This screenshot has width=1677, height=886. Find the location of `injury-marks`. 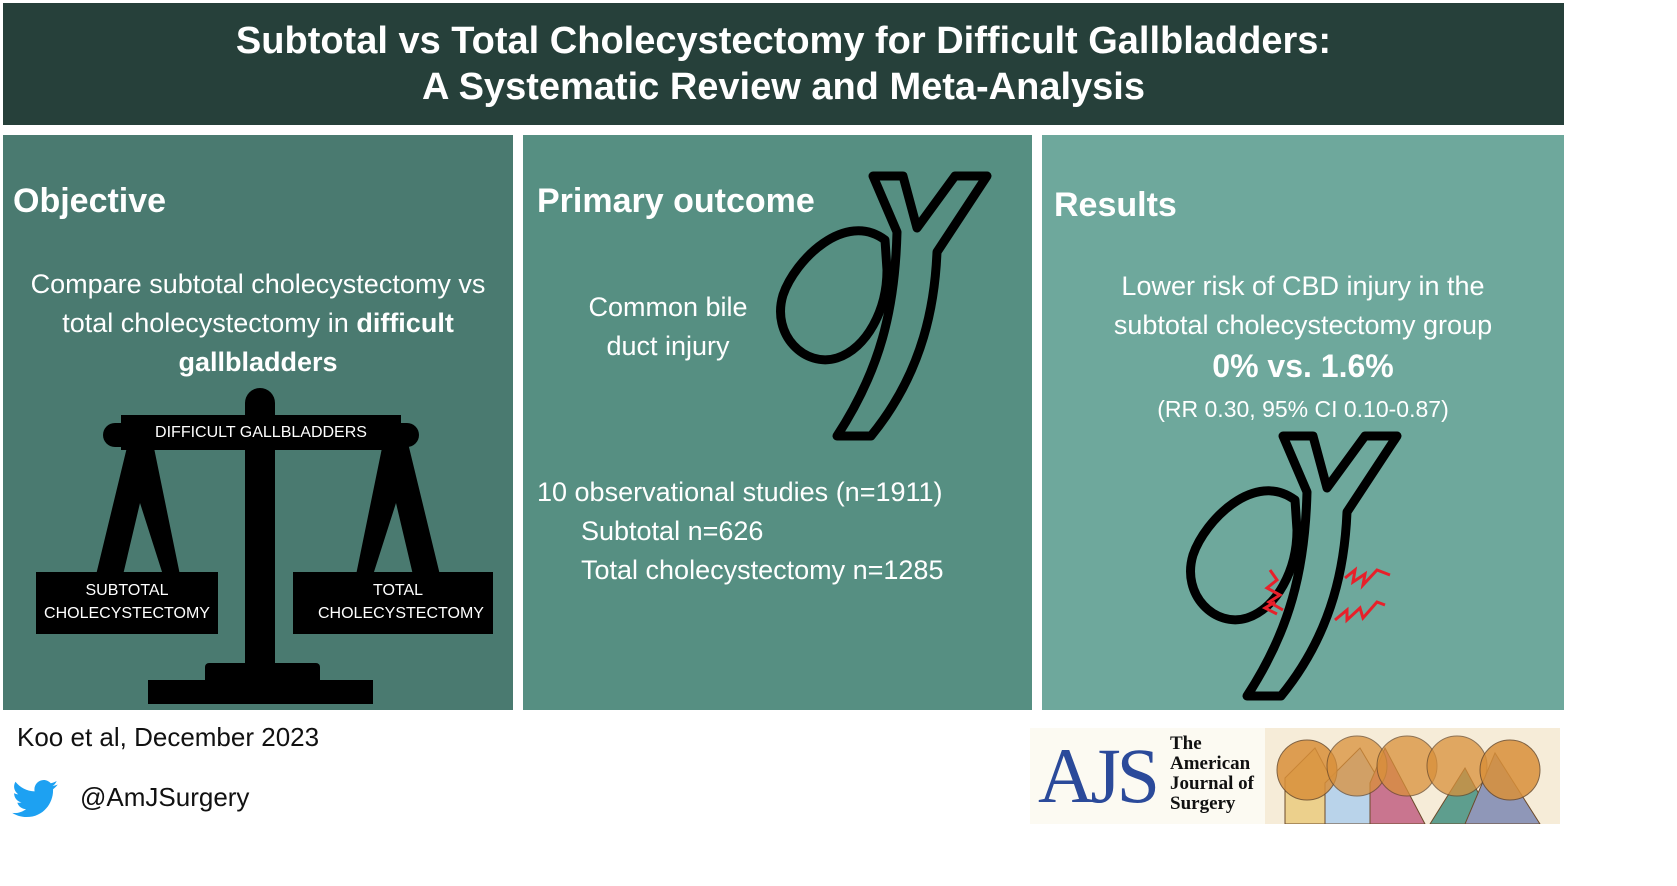

injury-marks is located at coordinates (1326, 595).